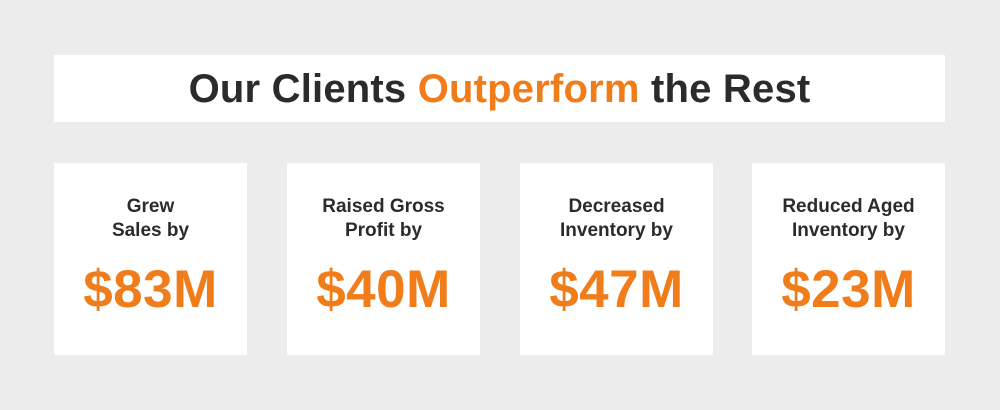  What do you see at coordinates (848, 289) in the screenshot?
I see `stat-value: $23M` at bounding box center [848, 289].